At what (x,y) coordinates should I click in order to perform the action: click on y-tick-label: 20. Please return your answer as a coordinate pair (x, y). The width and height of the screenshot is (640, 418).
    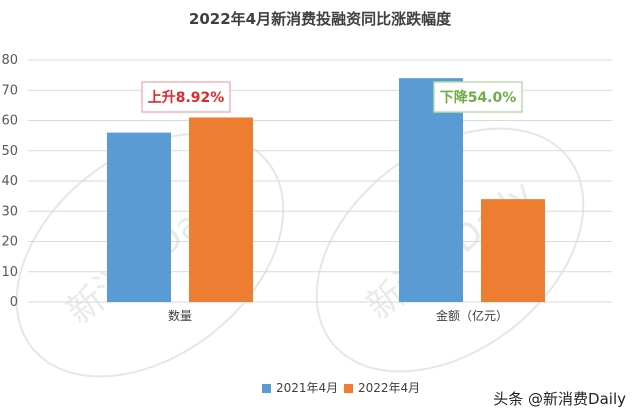
    Looking at the image, I should click on (9, 242).